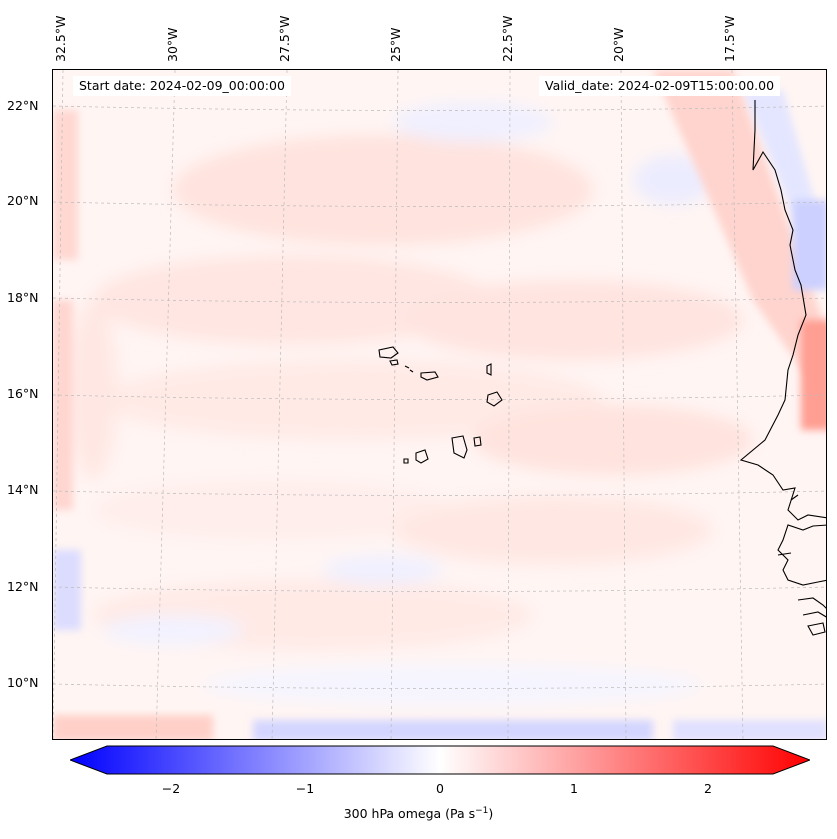  What do you see at coordinates (182, 86) in the screenshot?
I see `start-date-label: Start date: 2024-02-09_00:00:00` at bounding box center [182, 86].